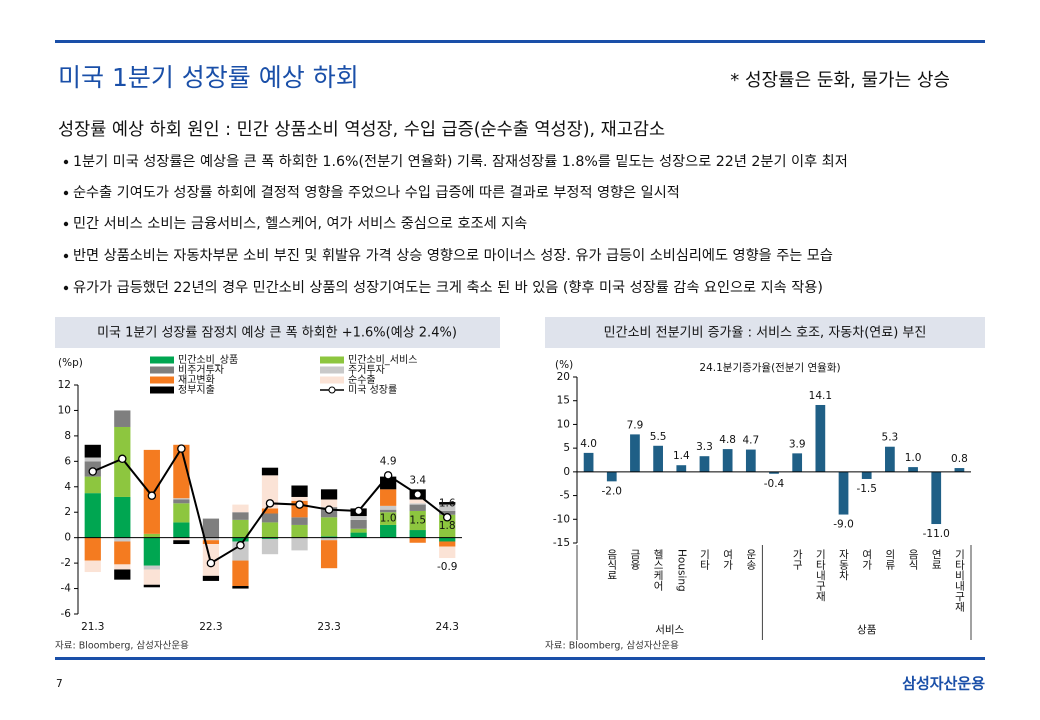  I want to click on x-tick-label: 24.3, so click(447, 627).